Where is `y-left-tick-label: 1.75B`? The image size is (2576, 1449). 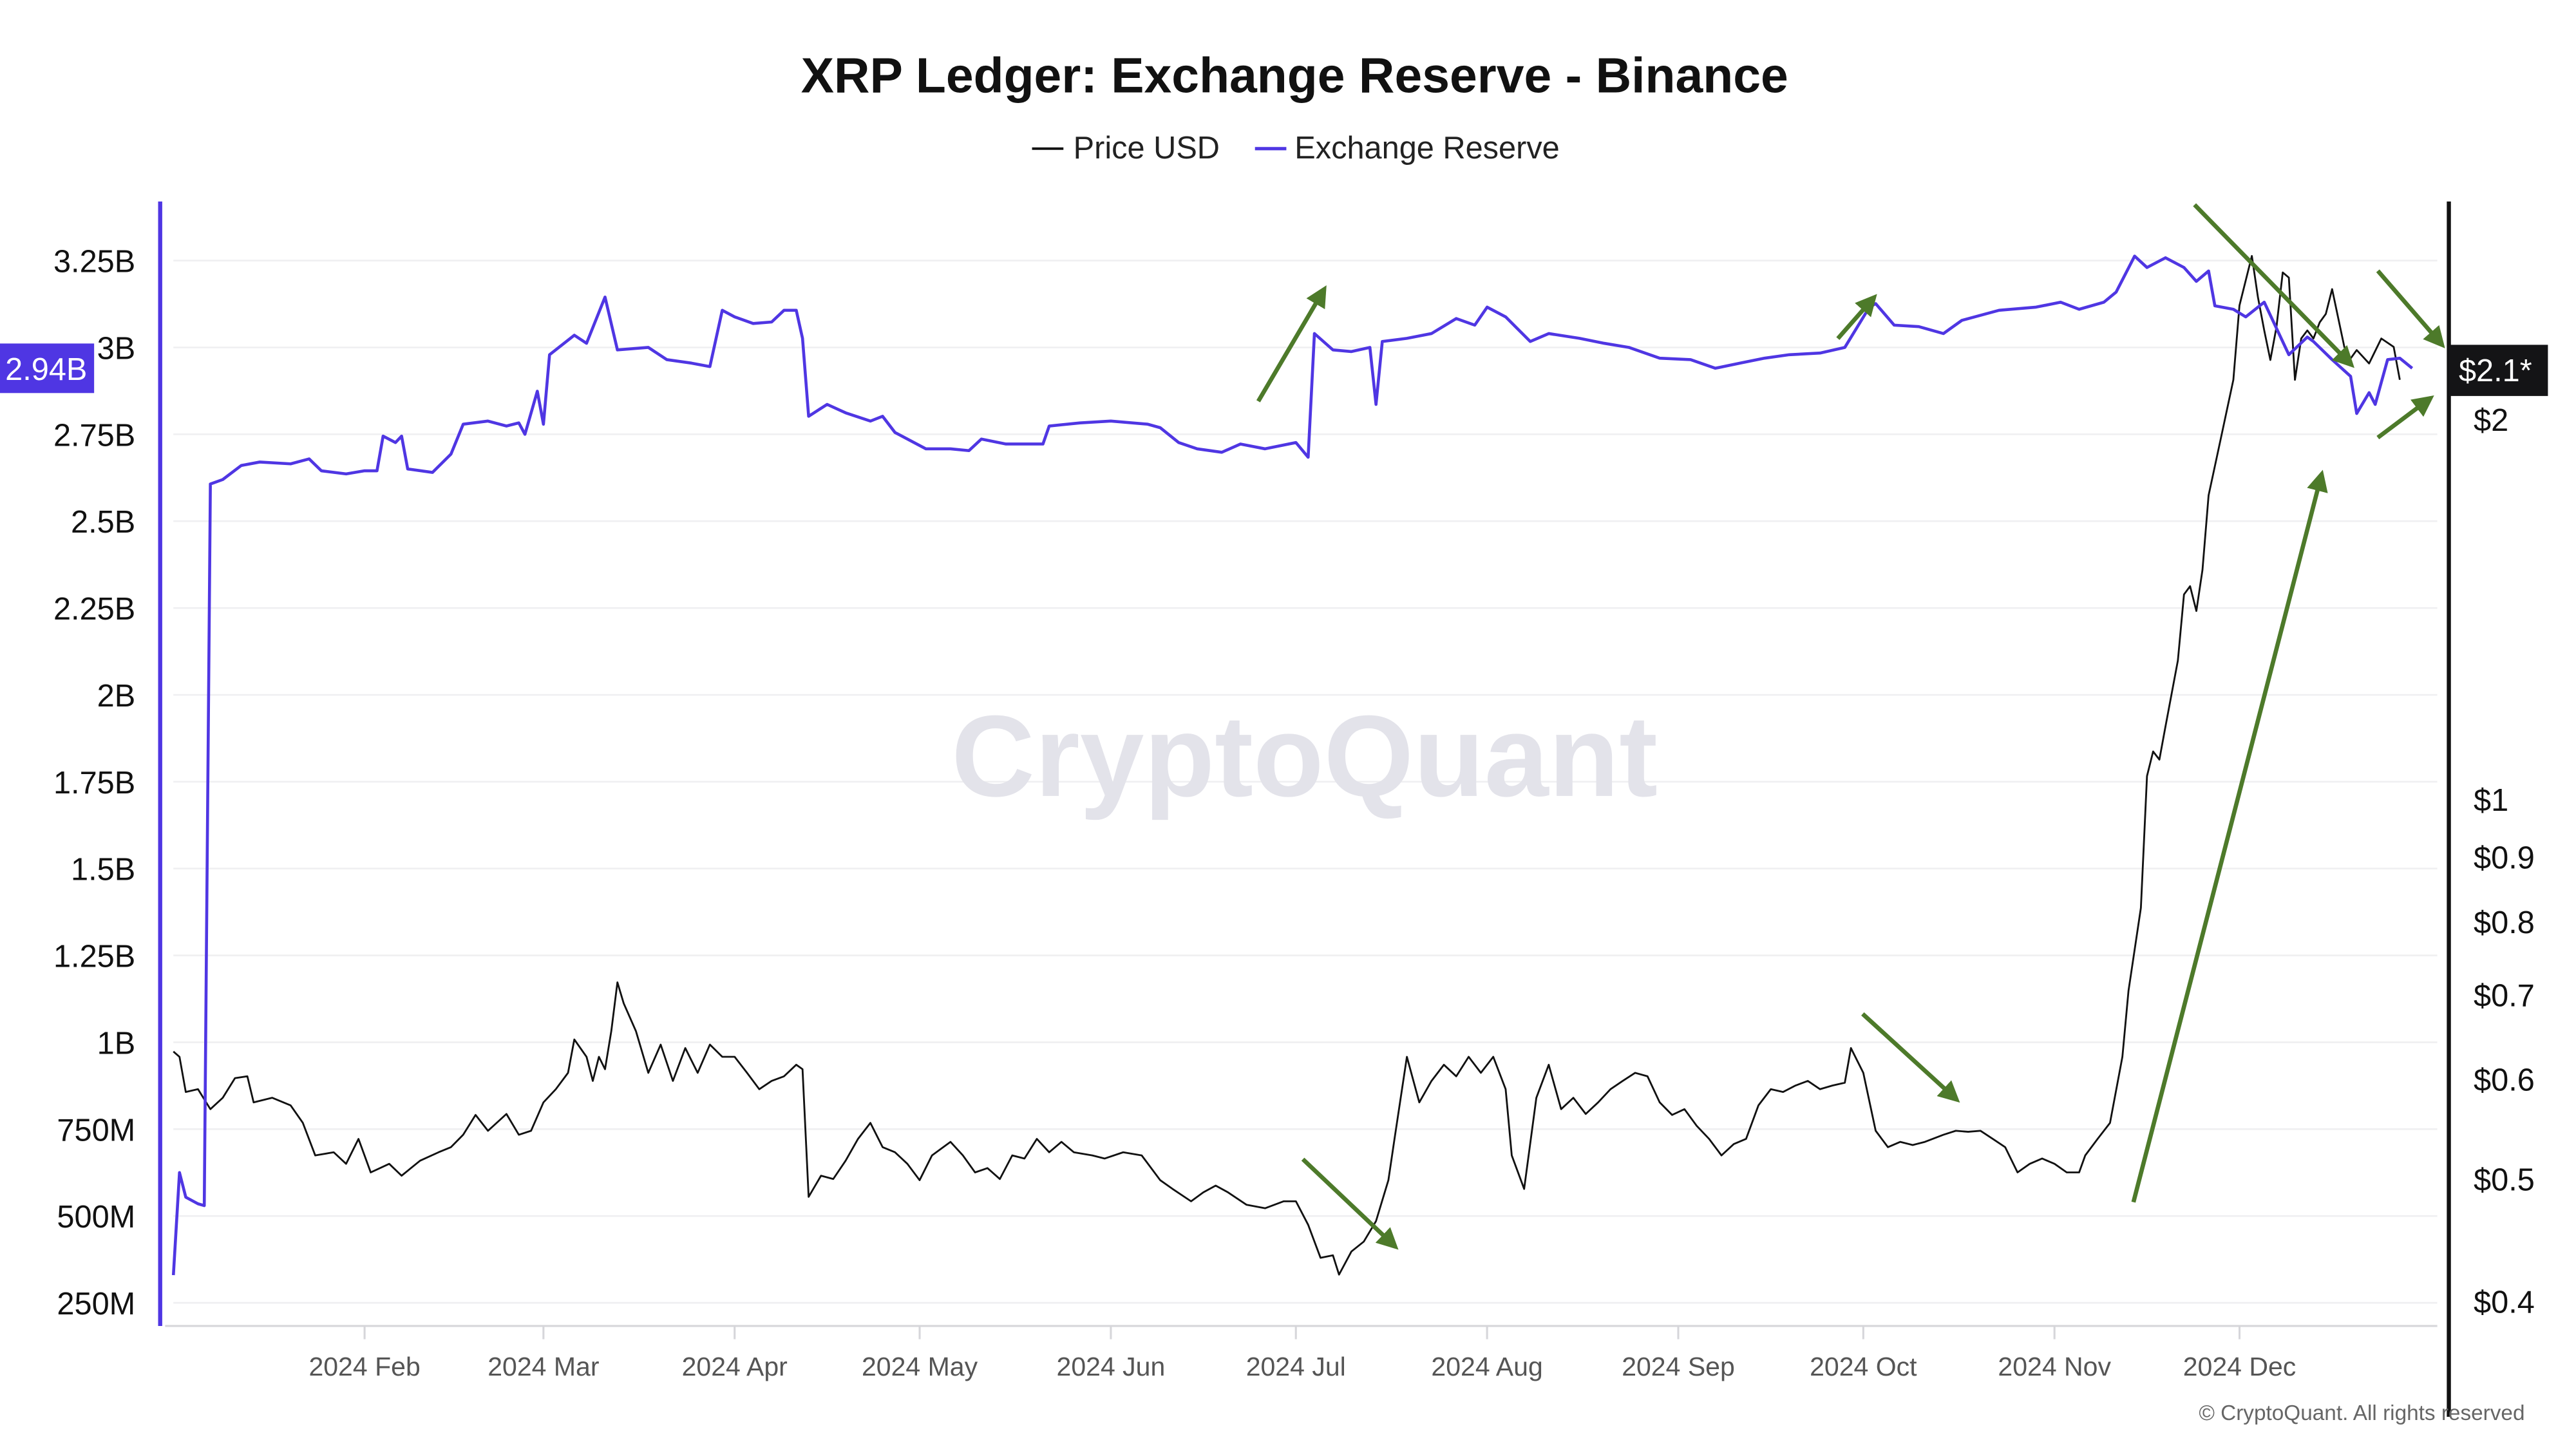 y-left-tick-label: 1.75B is located at coordinates (94, 783).